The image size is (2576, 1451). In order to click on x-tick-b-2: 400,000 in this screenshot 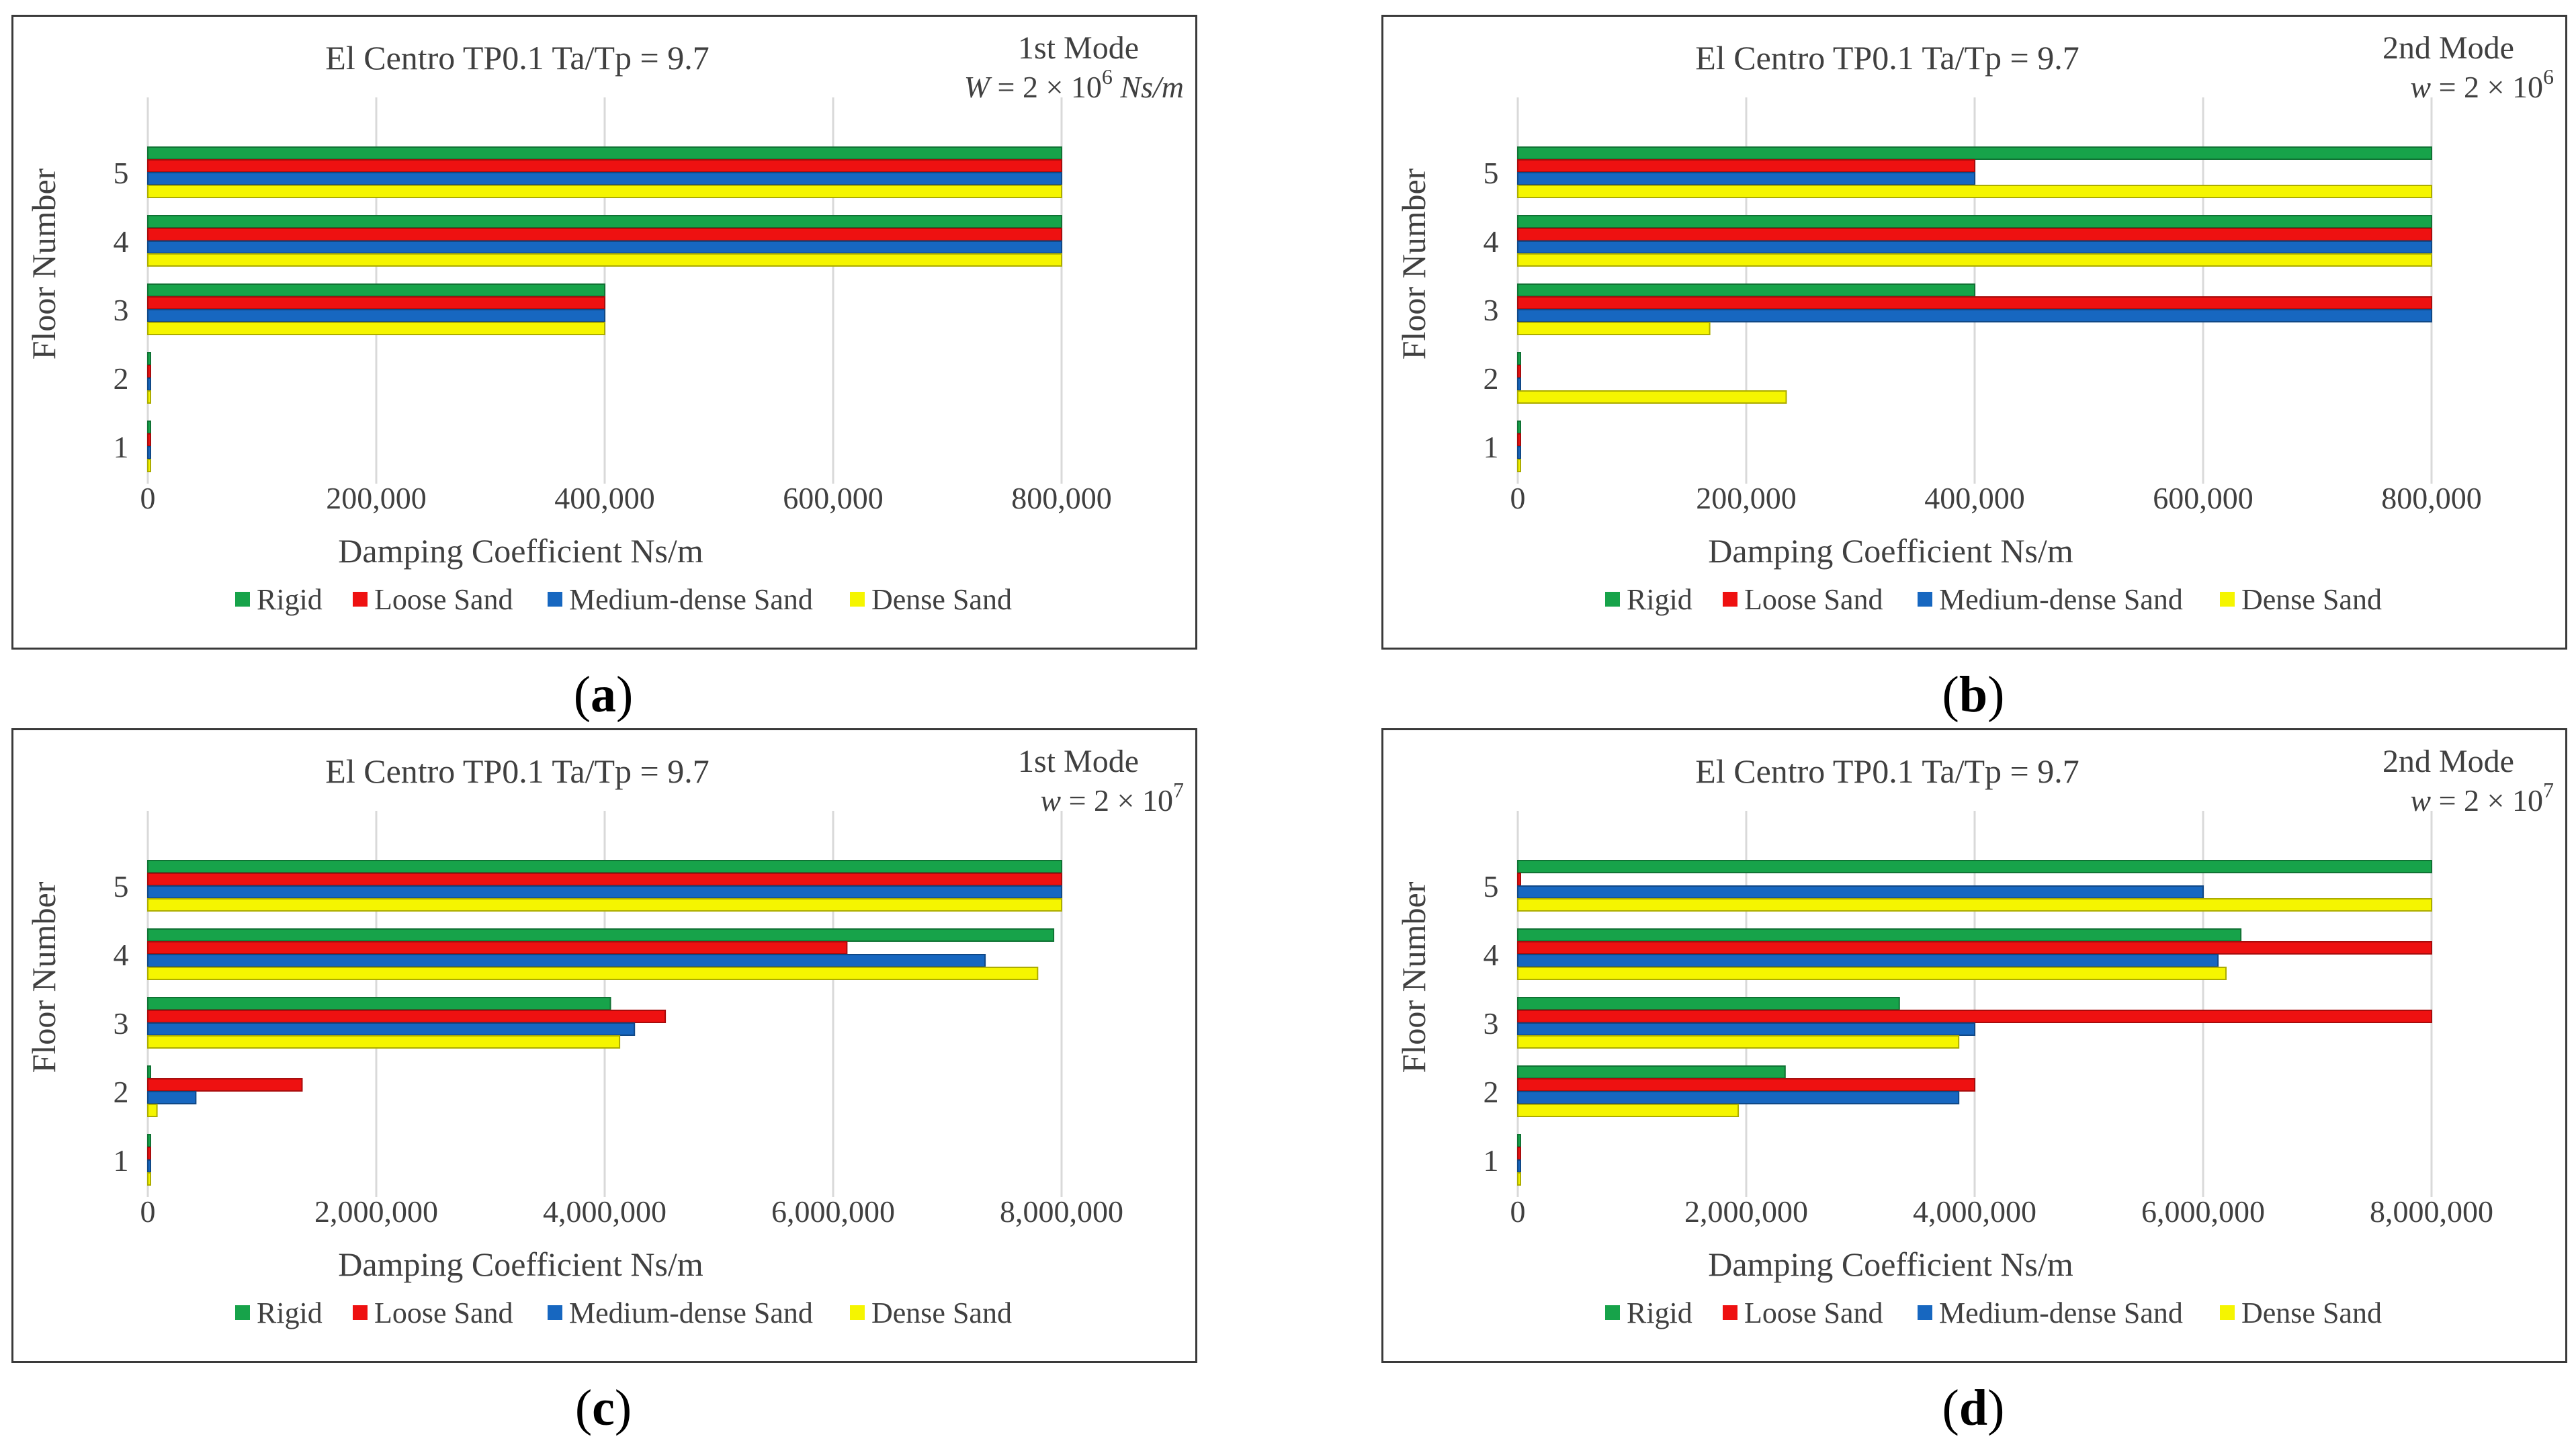, I will do `click(1974, 498)`.